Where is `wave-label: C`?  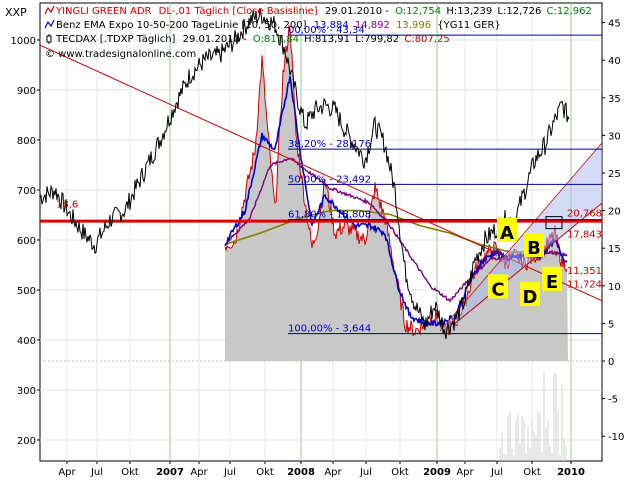 wave-label: C is located at coordinates (497, 289).